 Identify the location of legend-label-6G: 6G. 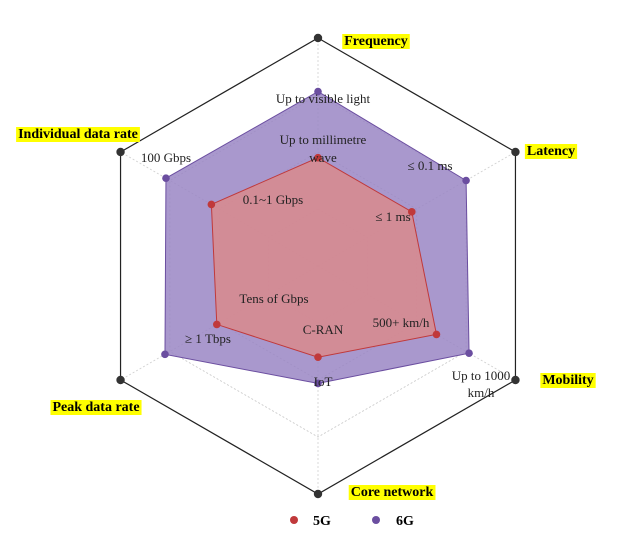
(405, 521).